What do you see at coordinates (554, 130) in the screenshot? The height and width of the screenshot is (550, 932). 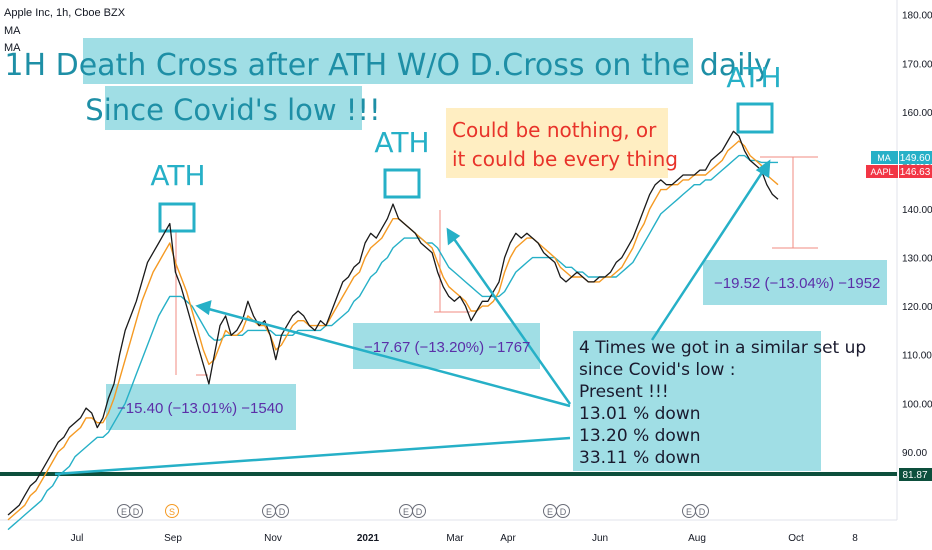 I see `could-be-line-1: Could be nothing, or` at bounding box center [554, 130].